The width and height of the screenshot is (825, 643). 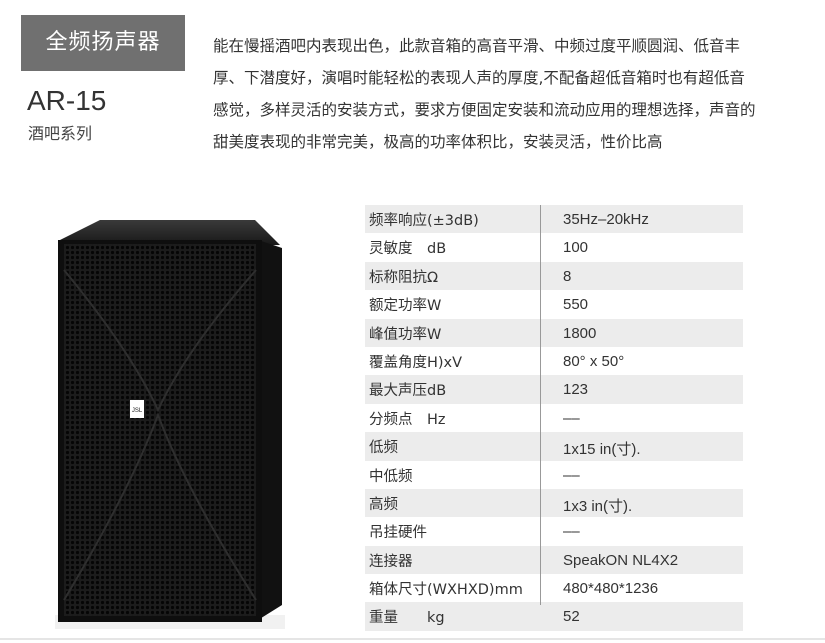 I want to click on spec-row: 额定功率W 550, so click(x=554, y=304).